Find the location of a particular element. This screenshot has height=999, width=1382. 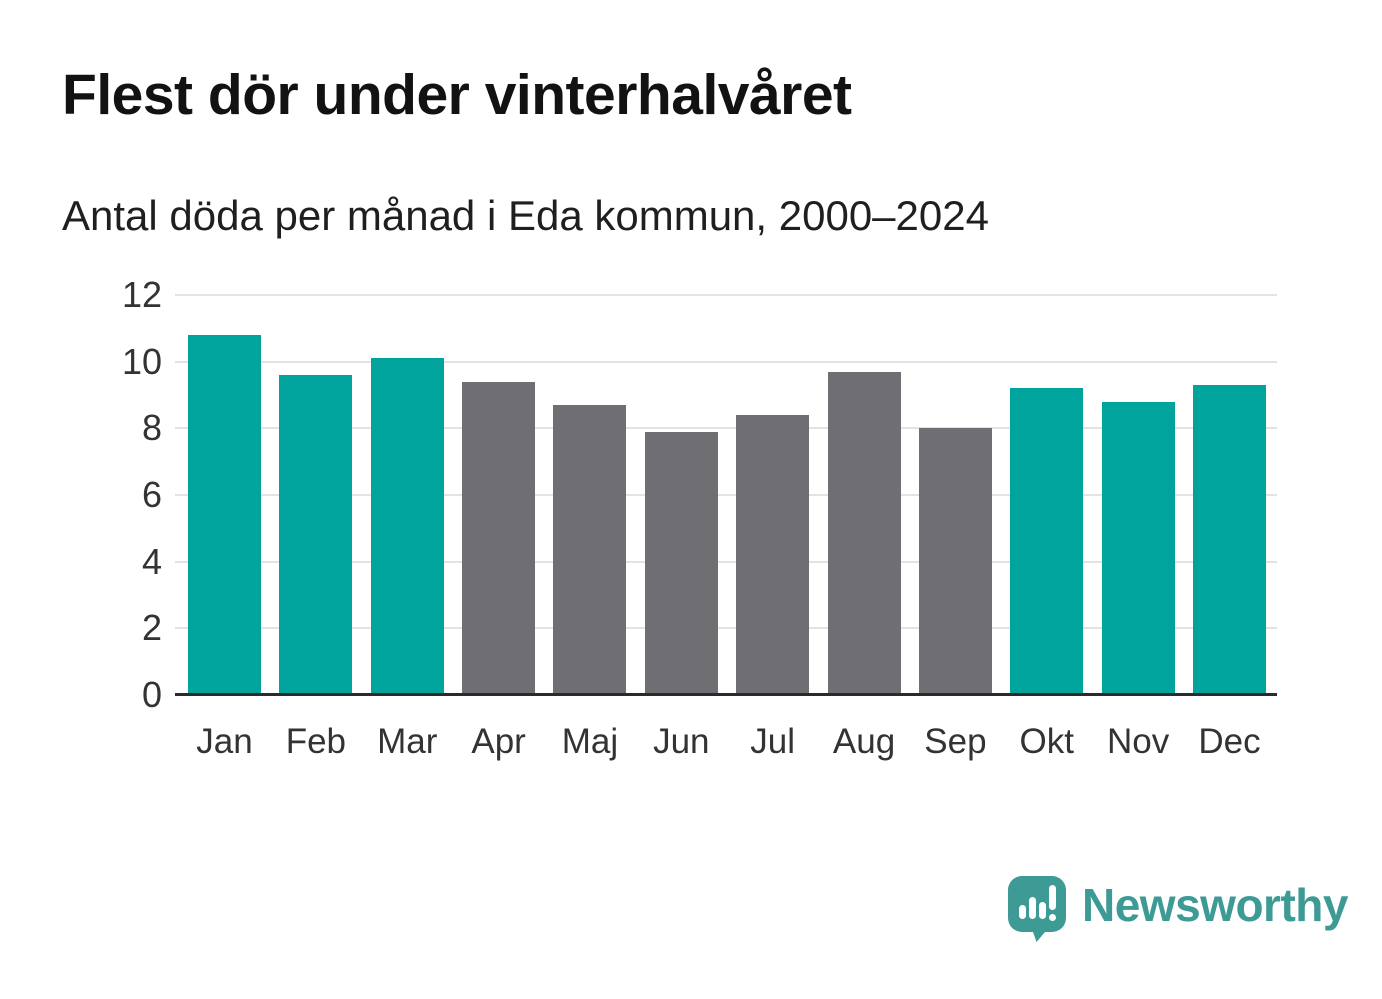

x-tick-label-mar: Mar is located at coordinates (407, 741).